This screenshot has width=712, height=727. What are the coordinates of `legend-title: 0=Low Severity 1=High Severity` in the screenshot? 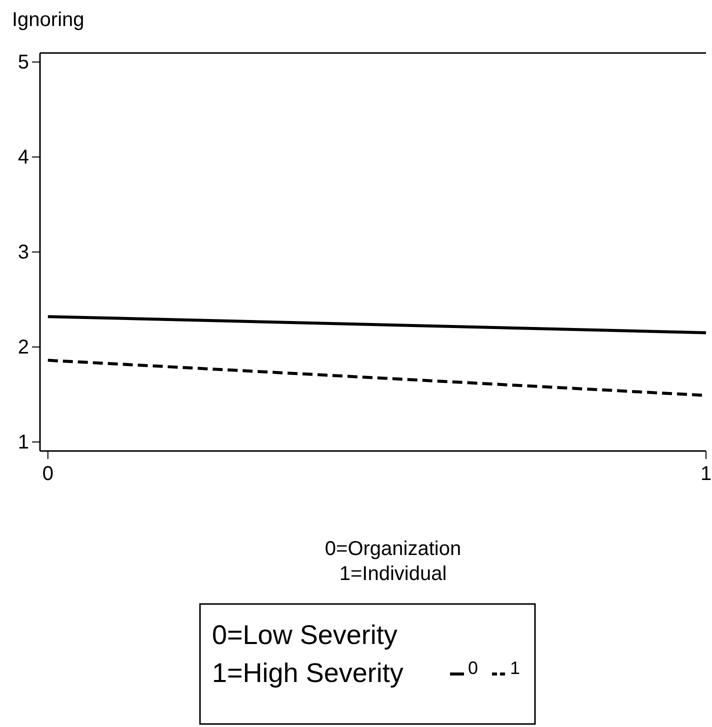 It's located at (308, 654).